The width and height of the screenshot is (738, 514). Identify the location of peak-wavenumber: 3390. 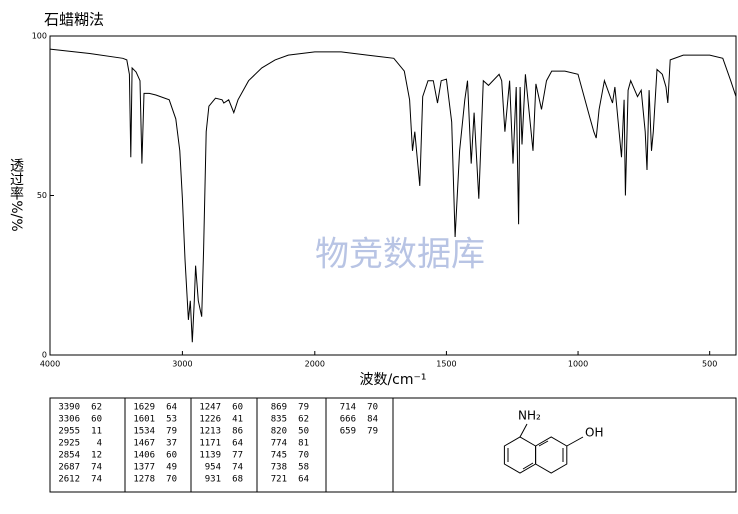
(69, 408).